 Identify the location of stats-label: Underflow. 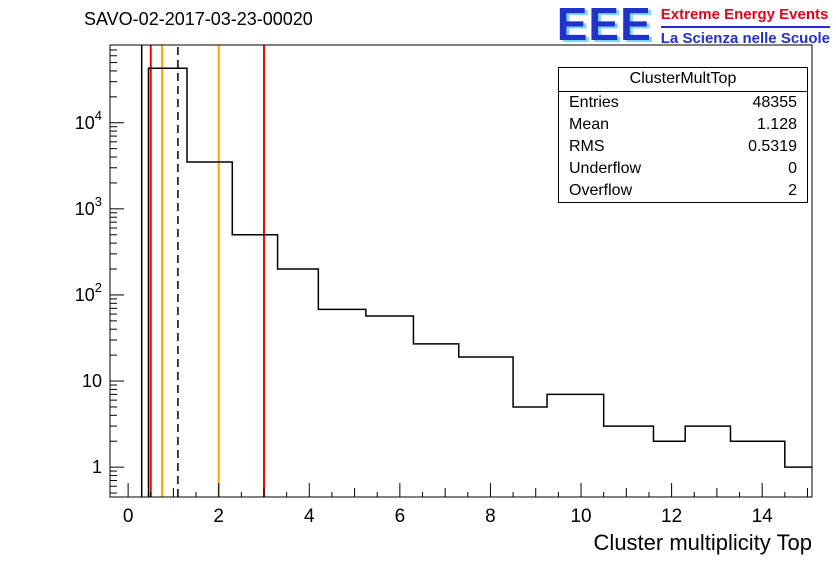
(605, 168).